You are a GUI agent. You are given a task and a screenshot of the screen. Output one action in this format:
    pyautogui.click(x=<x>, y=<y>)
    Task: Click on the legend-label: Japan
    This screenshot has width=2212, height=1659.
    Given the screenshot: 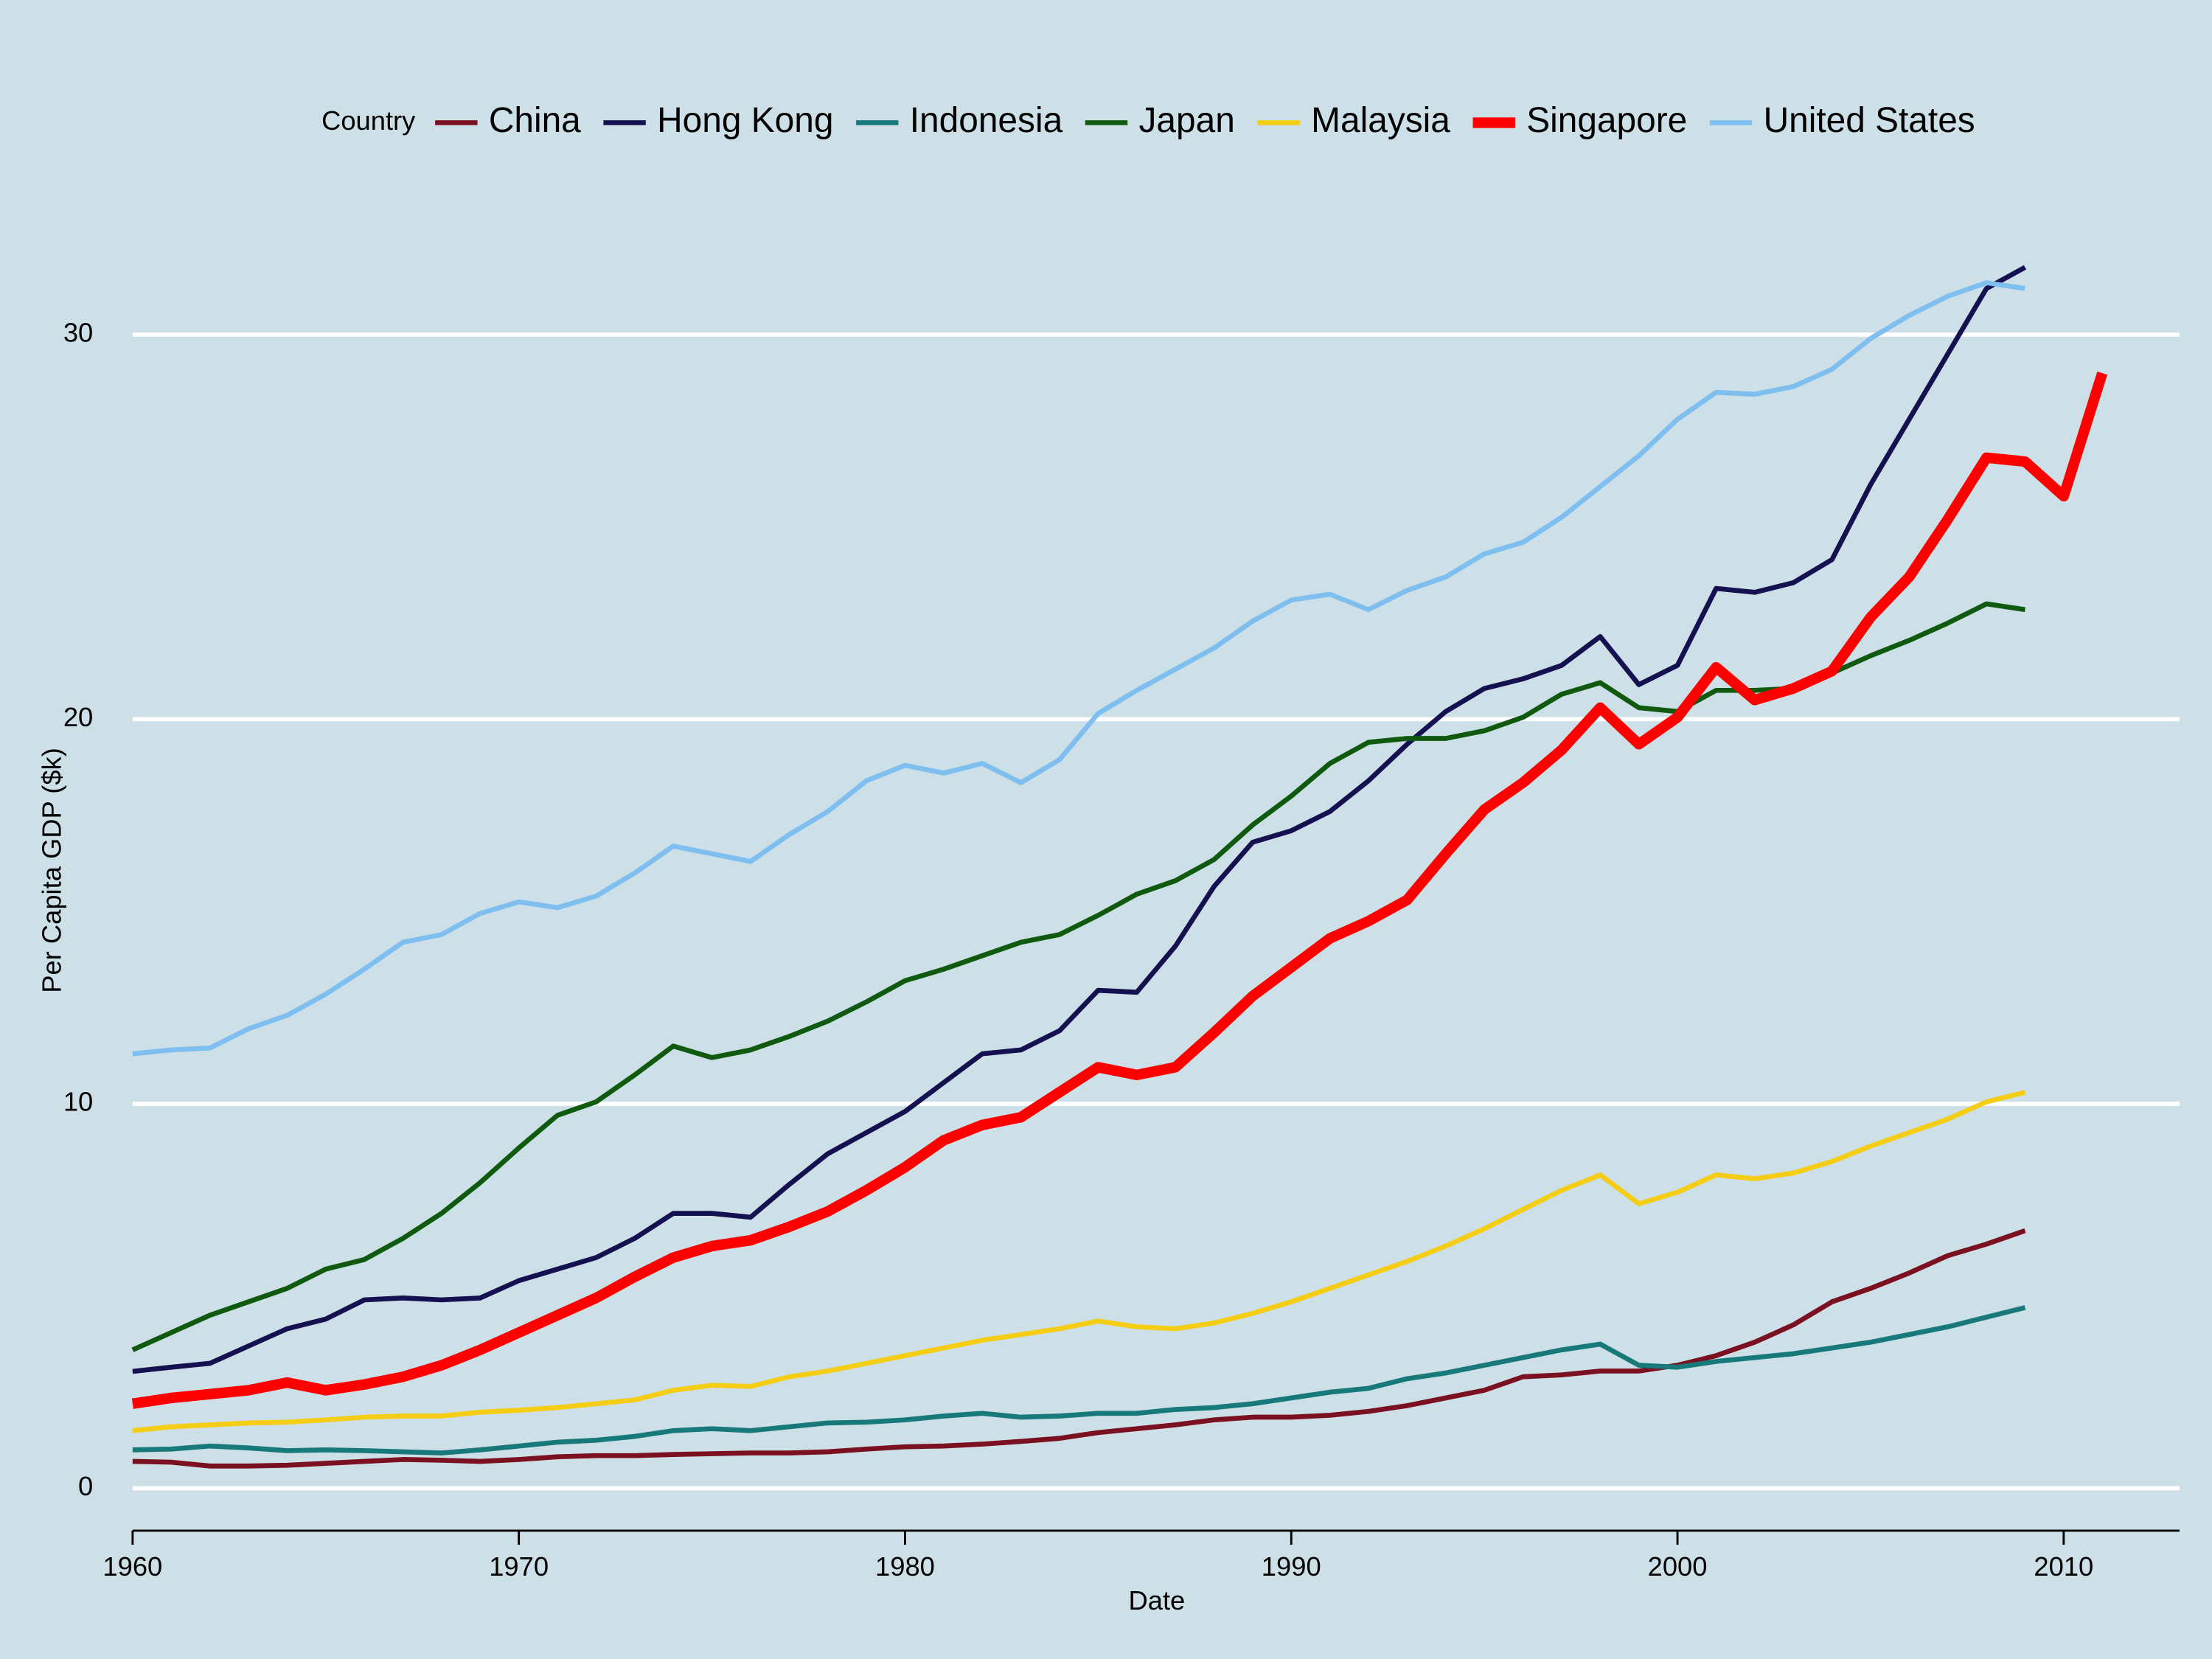 What is the action you would take?
    pyautogui.click(x=1187, y=120)
    